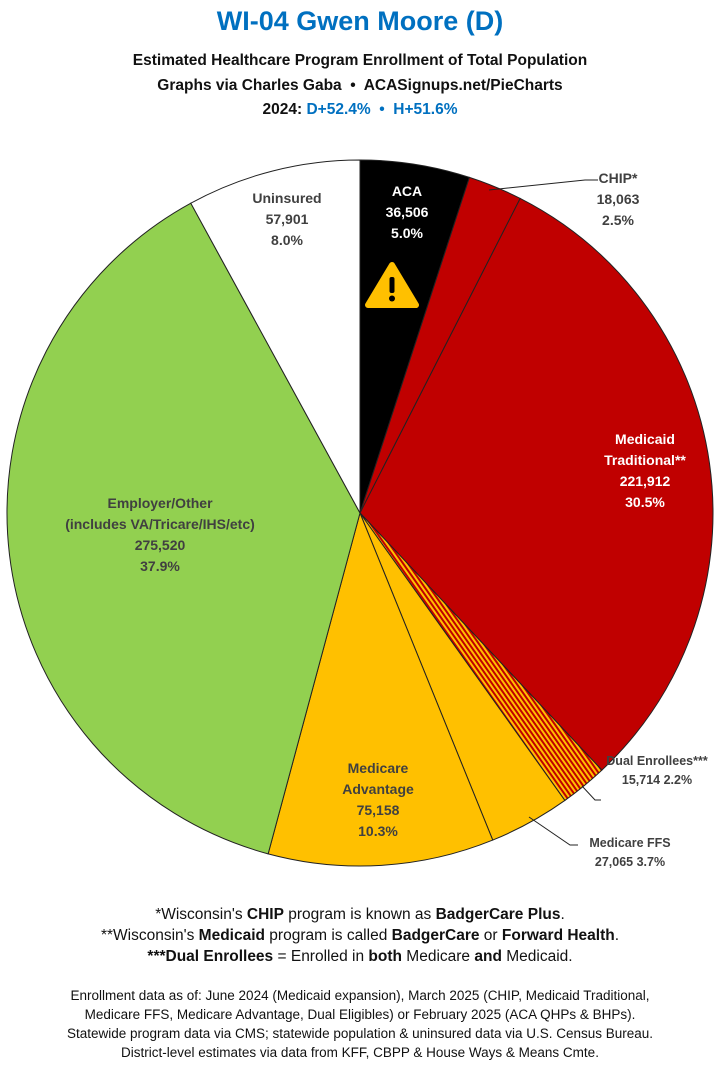 This screenshot has height=1070, width=720. What do you see at coordinates (645, 471) in the screenshot?
I see `label-medicaid-traditional: Medicaid Traditional** 221,912 30.5%` at bounding box center [645, 471].